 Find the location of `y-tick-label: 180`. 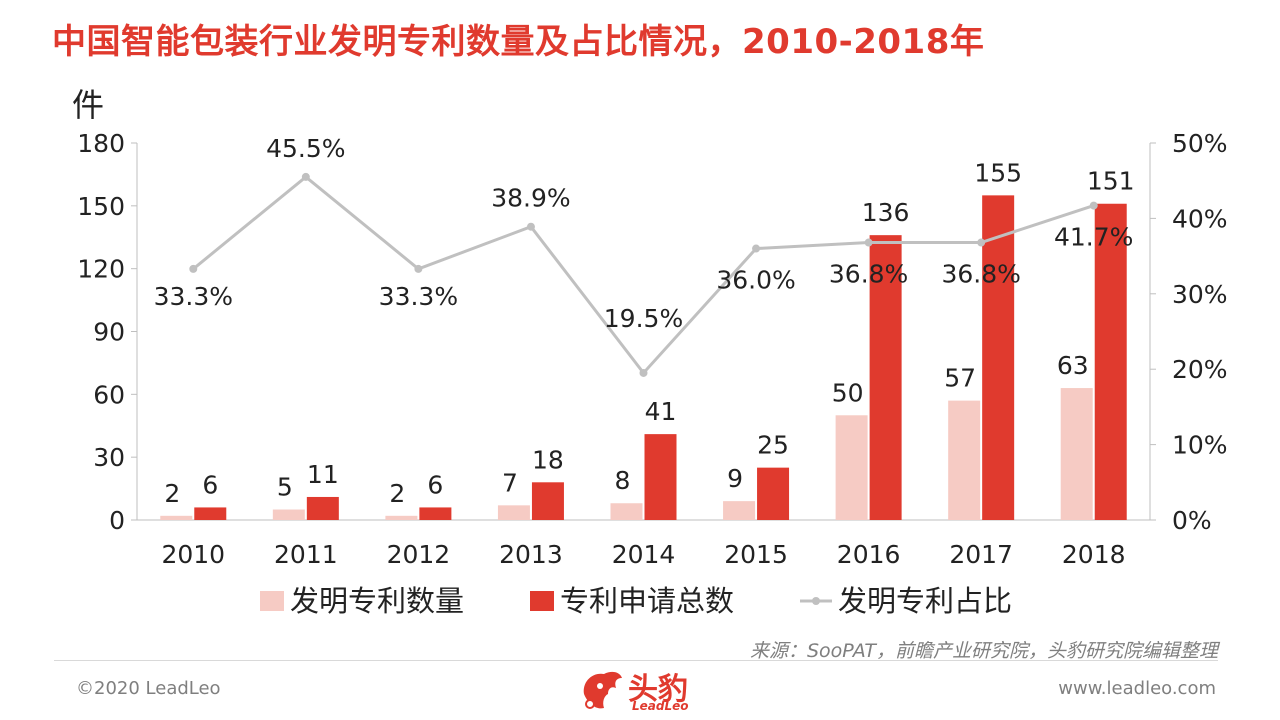

y-tick-label: 180 is located at coordinates (101, 143).